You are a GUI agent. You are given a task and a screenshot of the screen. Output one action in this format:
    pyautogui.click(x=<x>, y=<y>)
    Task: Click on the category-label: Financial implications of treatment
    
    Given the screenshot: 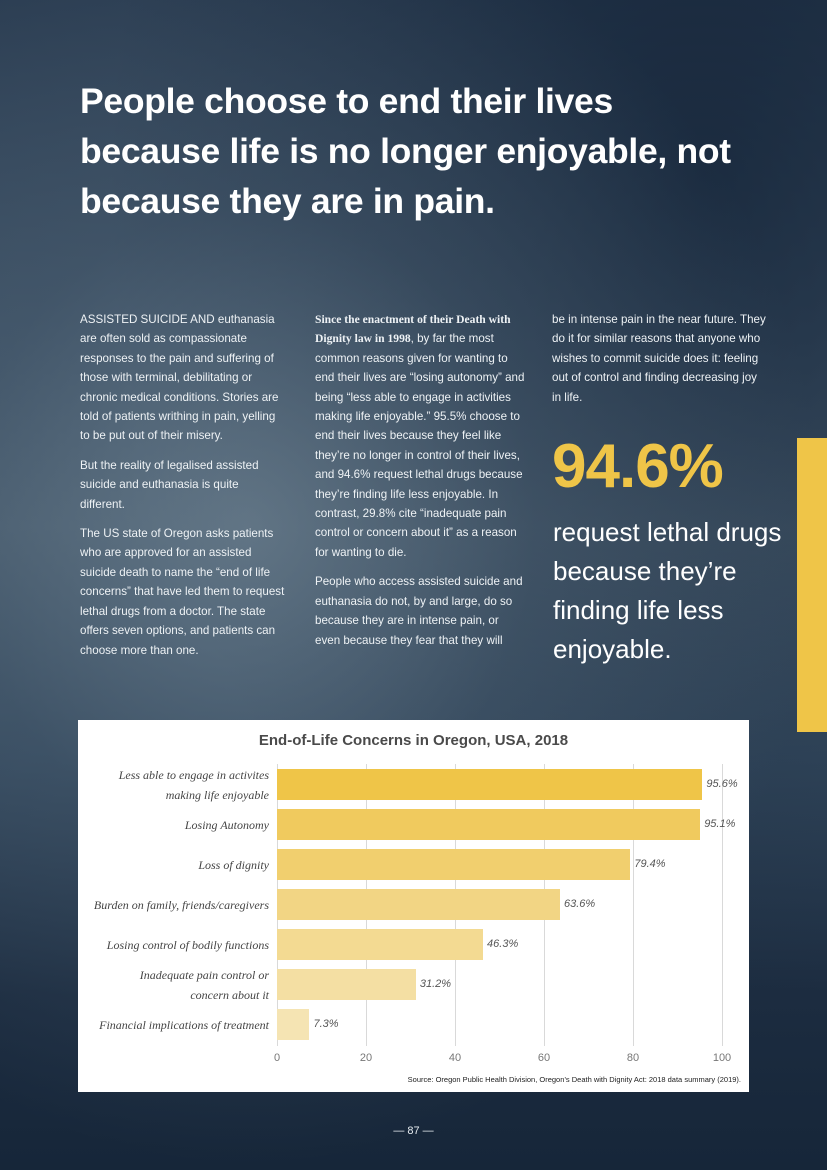 What is the action you would take?
    pyautogui.click(x=184, y=1024)
    